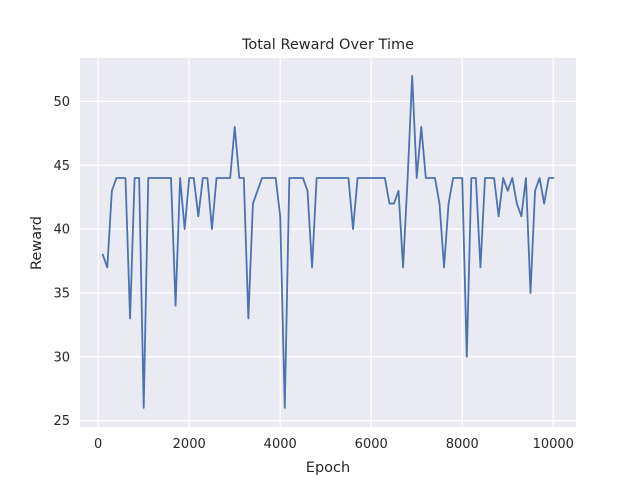 The width and height of the screenshot is (640, 480). What do you see at coordinates (327, 45) in the screenshot?
I see `chart-title: Total Reward Over Time` at bounding box center [327, 45].